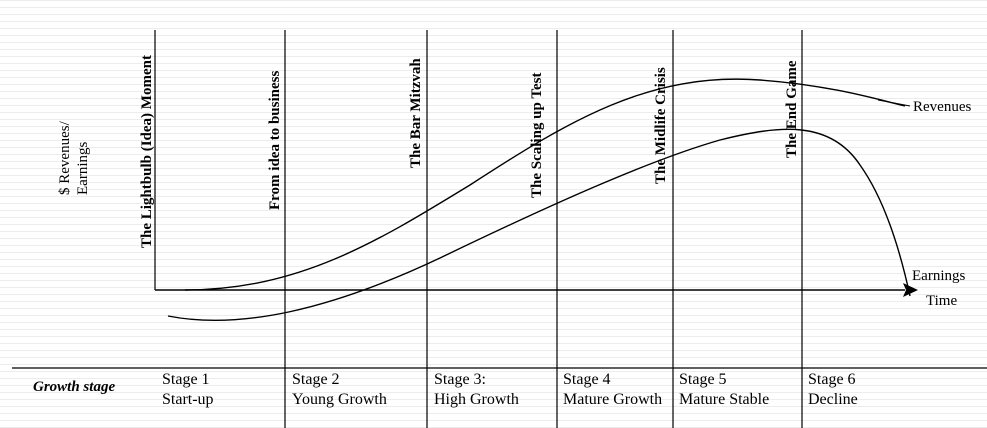  Describe the element at coordinates (833, 389) in the screenshot. I see `stage-6: Stage 6 Decline` at that location.